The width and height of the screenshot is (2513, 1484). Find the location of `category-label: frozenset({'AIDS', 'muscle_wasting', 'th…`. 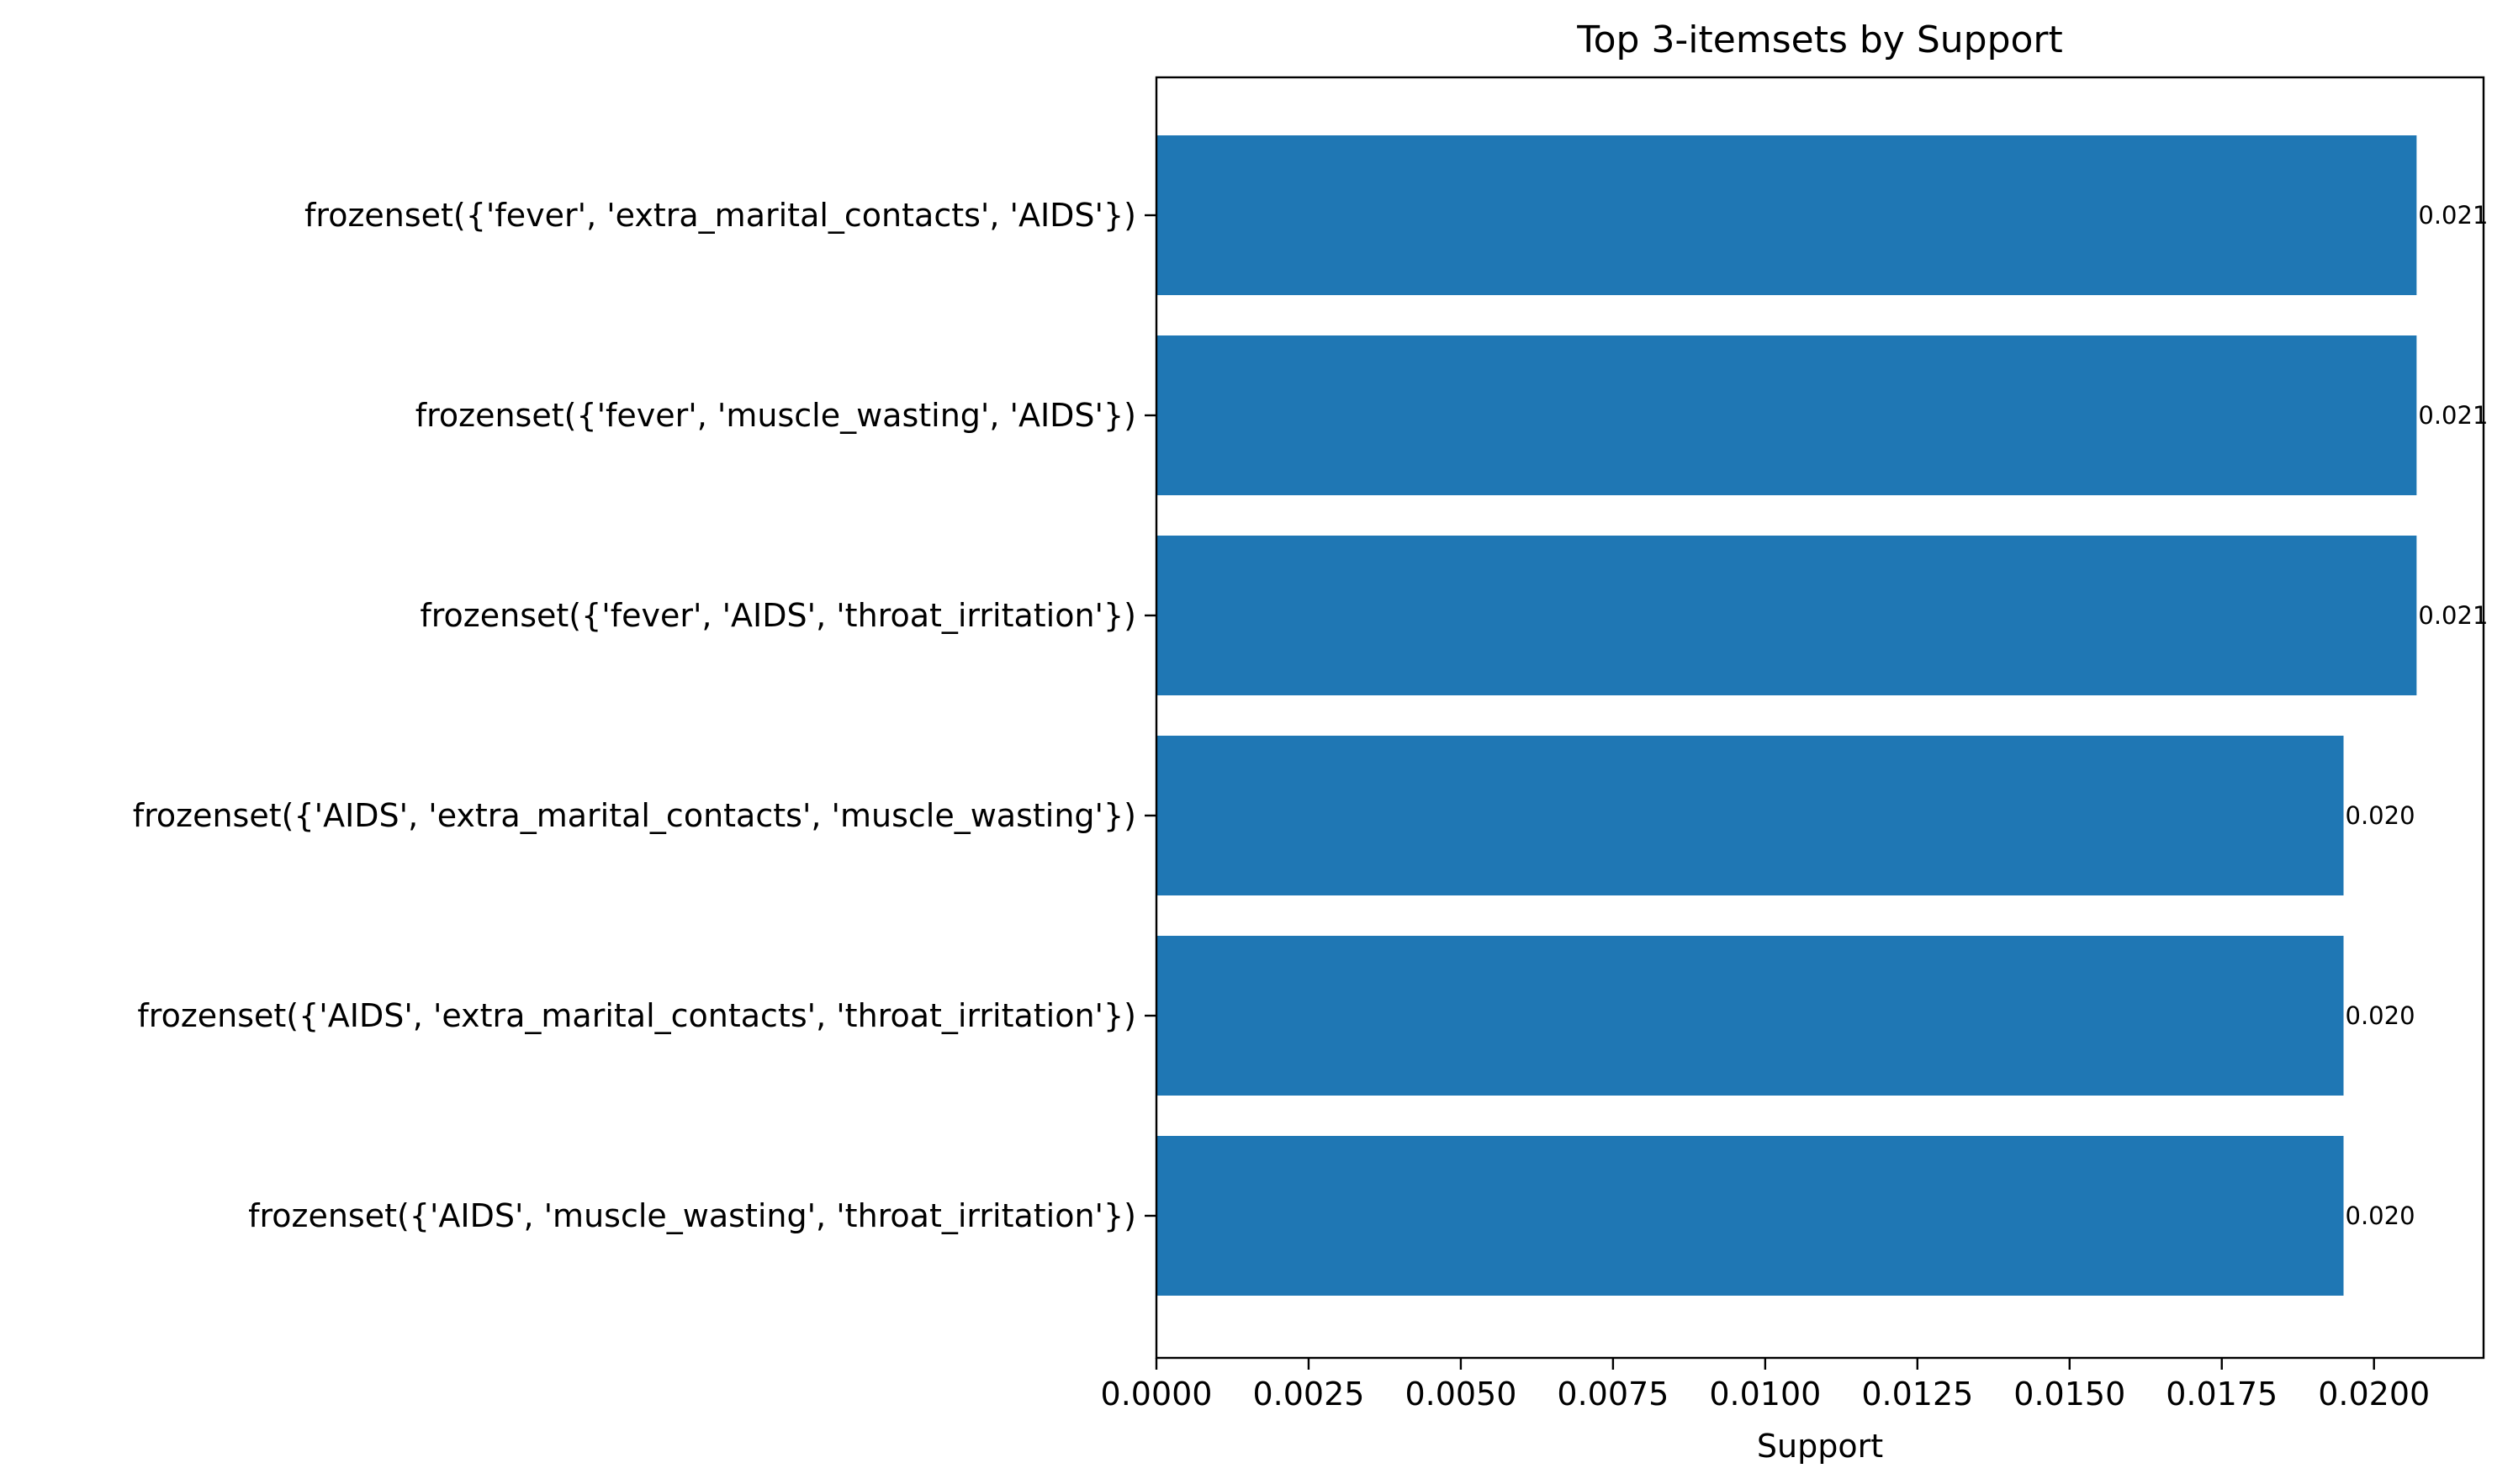

category-label: frozenset({'AIDS', 'muscle_wasting', 'th… is located at coordinates (692, 1215).